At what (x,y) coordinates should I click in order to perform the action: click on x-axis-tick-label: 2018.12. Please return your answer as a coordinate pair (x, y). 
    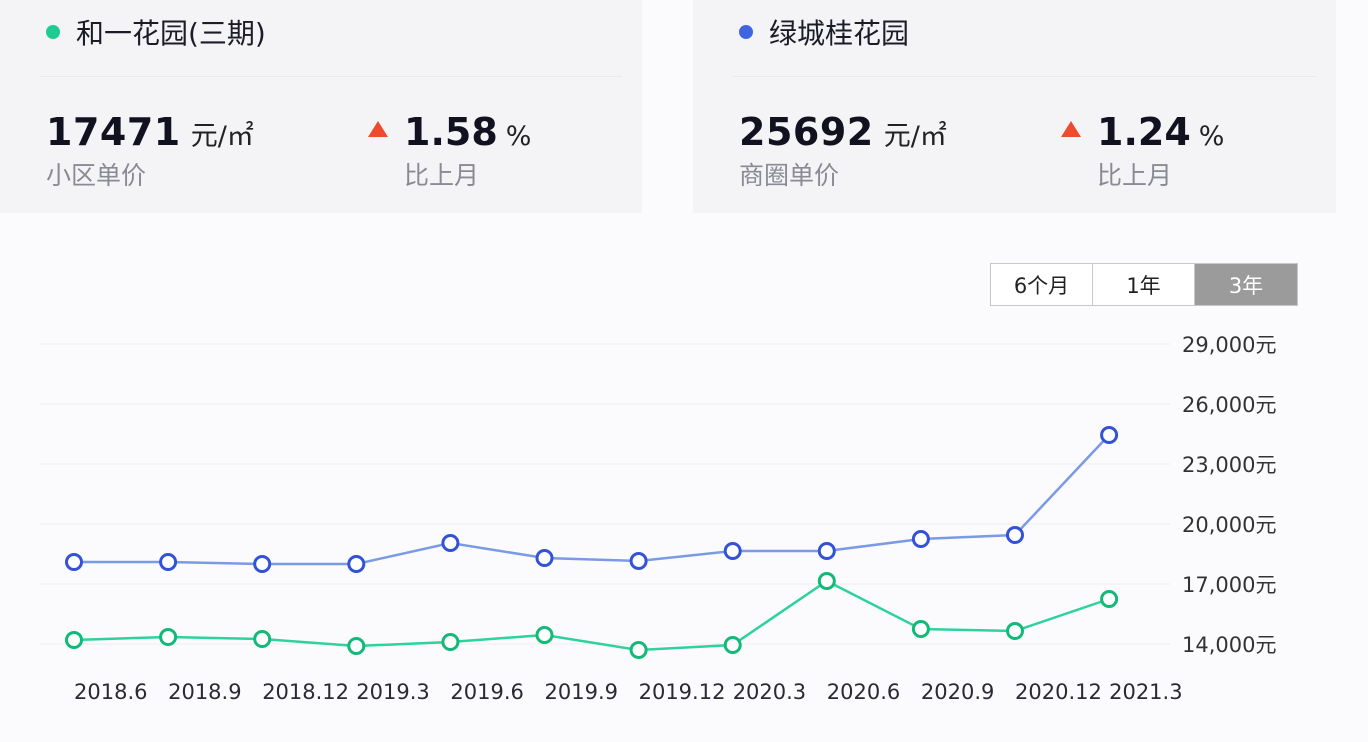
    Looking at the image, I should click on (306, 692).